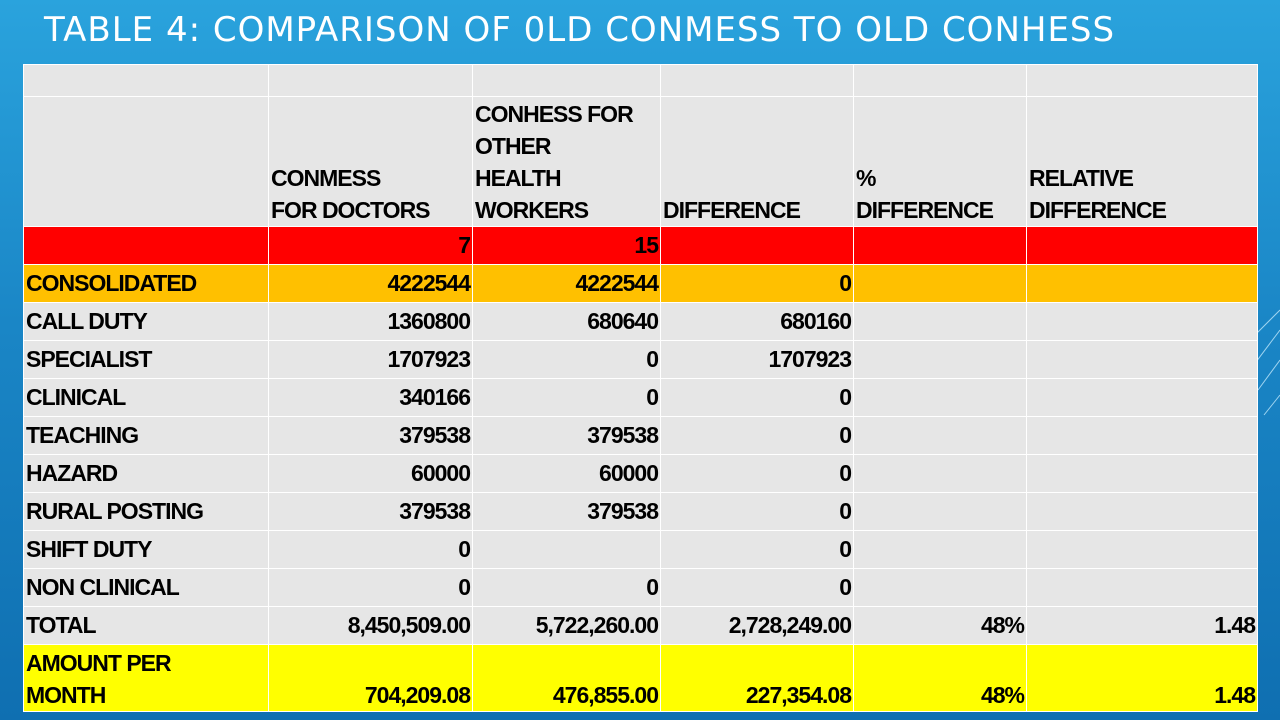 This screenshot has width=1280, height=720. I want to click on row-label: TOTAL, so click(146, 625).